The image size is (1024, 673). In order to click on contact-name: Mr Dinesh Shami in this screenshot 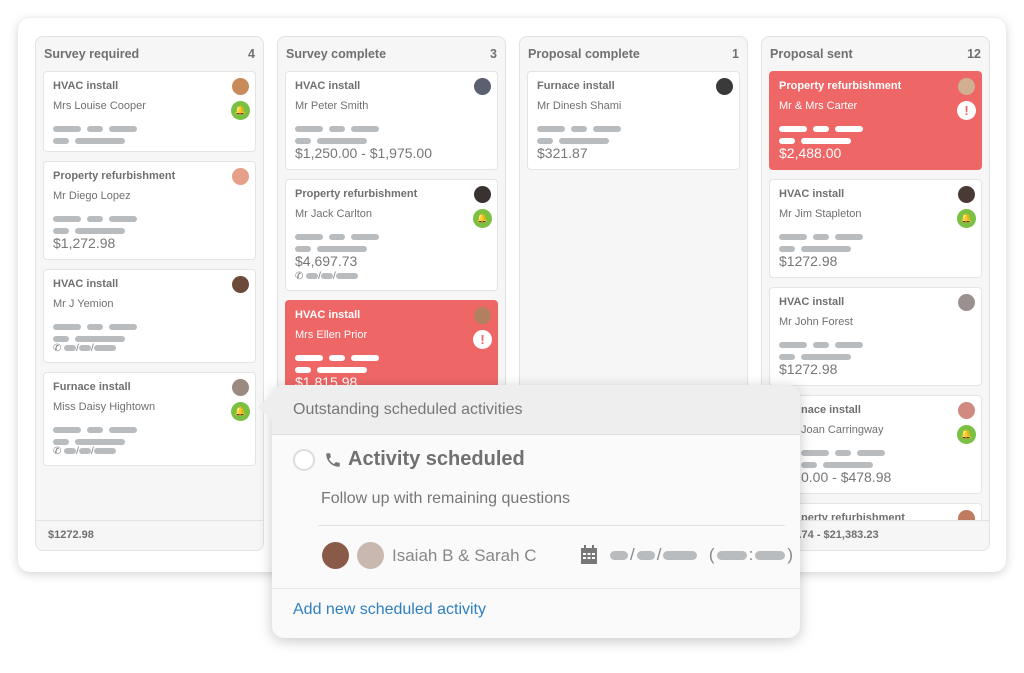, I will do `click(579, 106)`.